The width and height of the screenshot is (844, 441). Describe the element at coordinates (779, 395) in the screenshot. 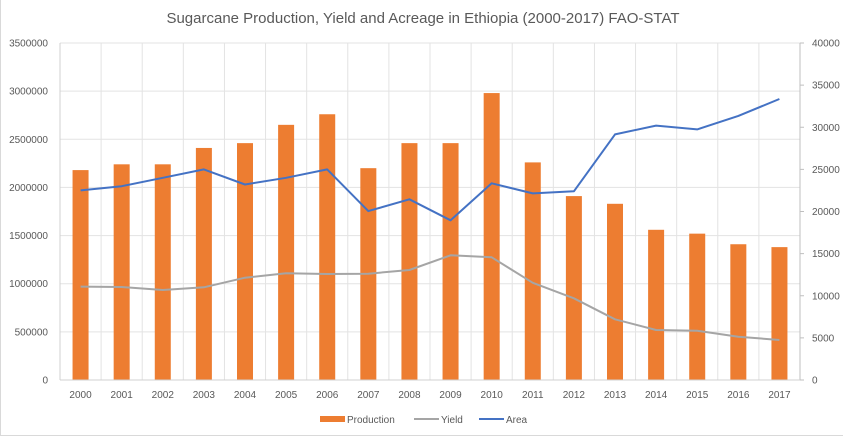

I see `x-tick-label: 2017` at that location.